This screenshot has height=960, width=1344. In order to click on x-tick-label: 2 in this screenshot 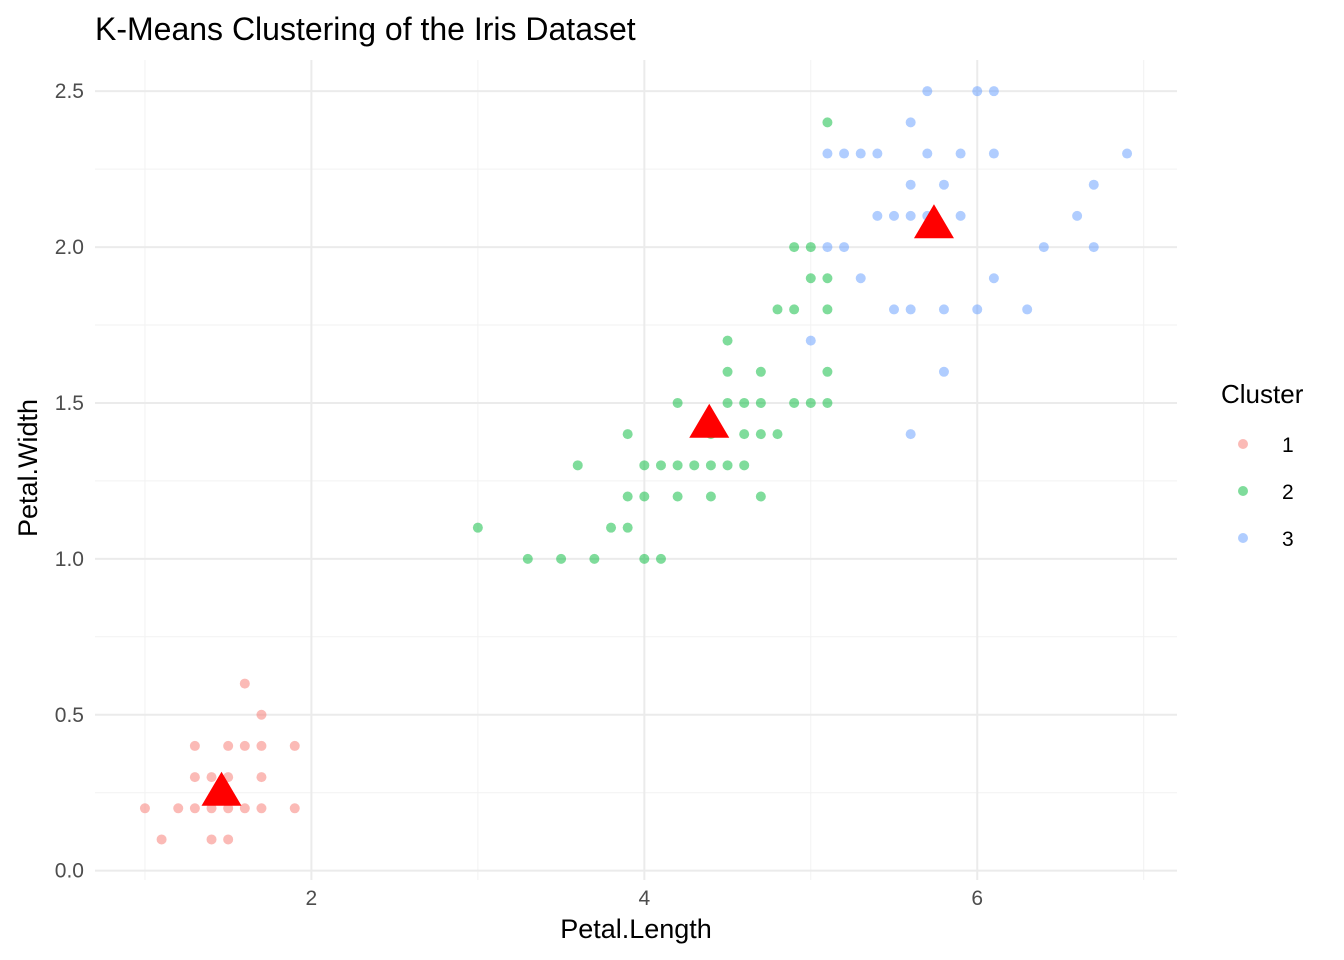, I will do `click(312, 898)`.